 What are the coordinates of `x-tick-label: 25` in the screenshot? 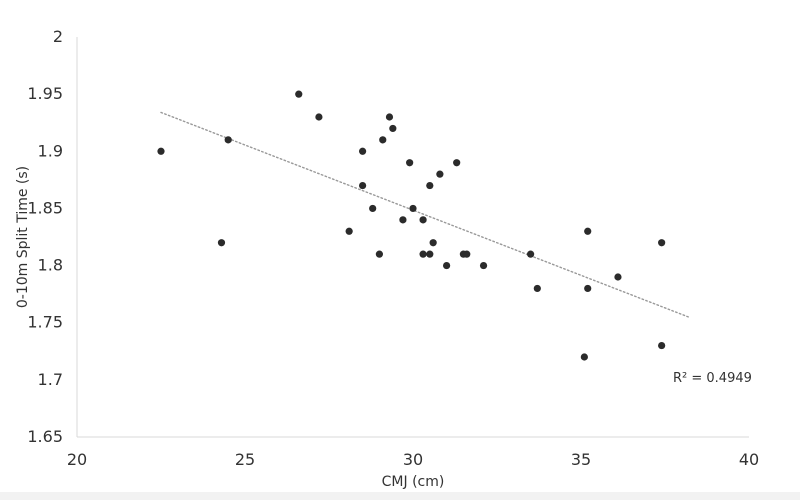 It's located at (245, 459).